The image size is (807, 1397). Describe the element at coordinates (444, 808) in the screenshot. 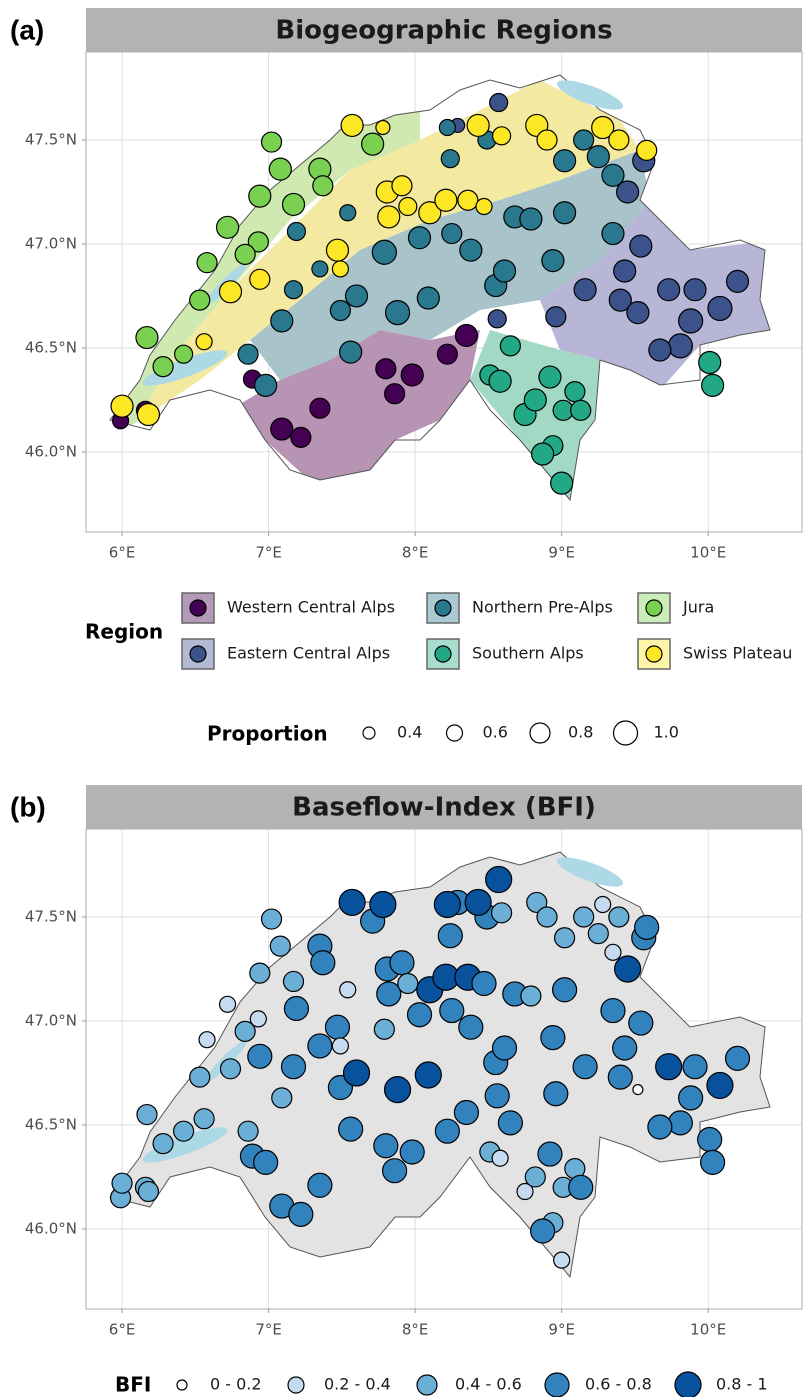

I see `panel-title: Baseflow-Index (BFI)` at that location.